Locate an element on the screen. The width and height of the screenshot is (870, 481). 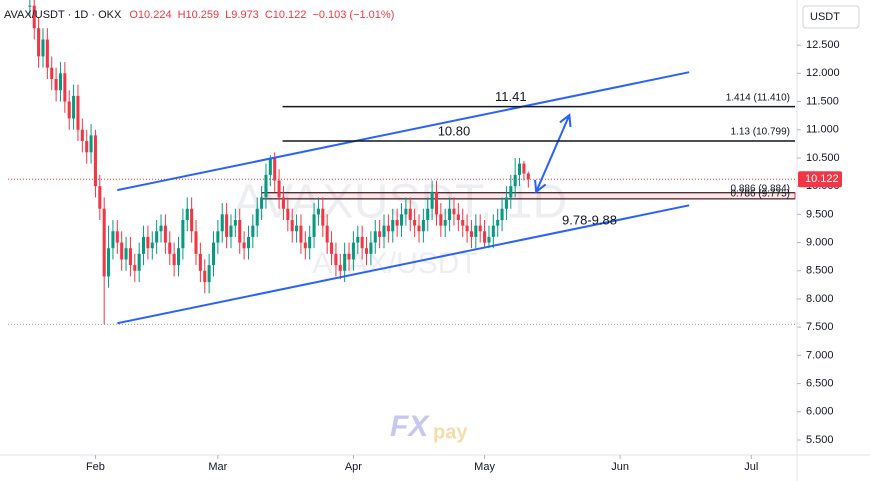
x-tick-label: May is located at coordinates (484, 467).